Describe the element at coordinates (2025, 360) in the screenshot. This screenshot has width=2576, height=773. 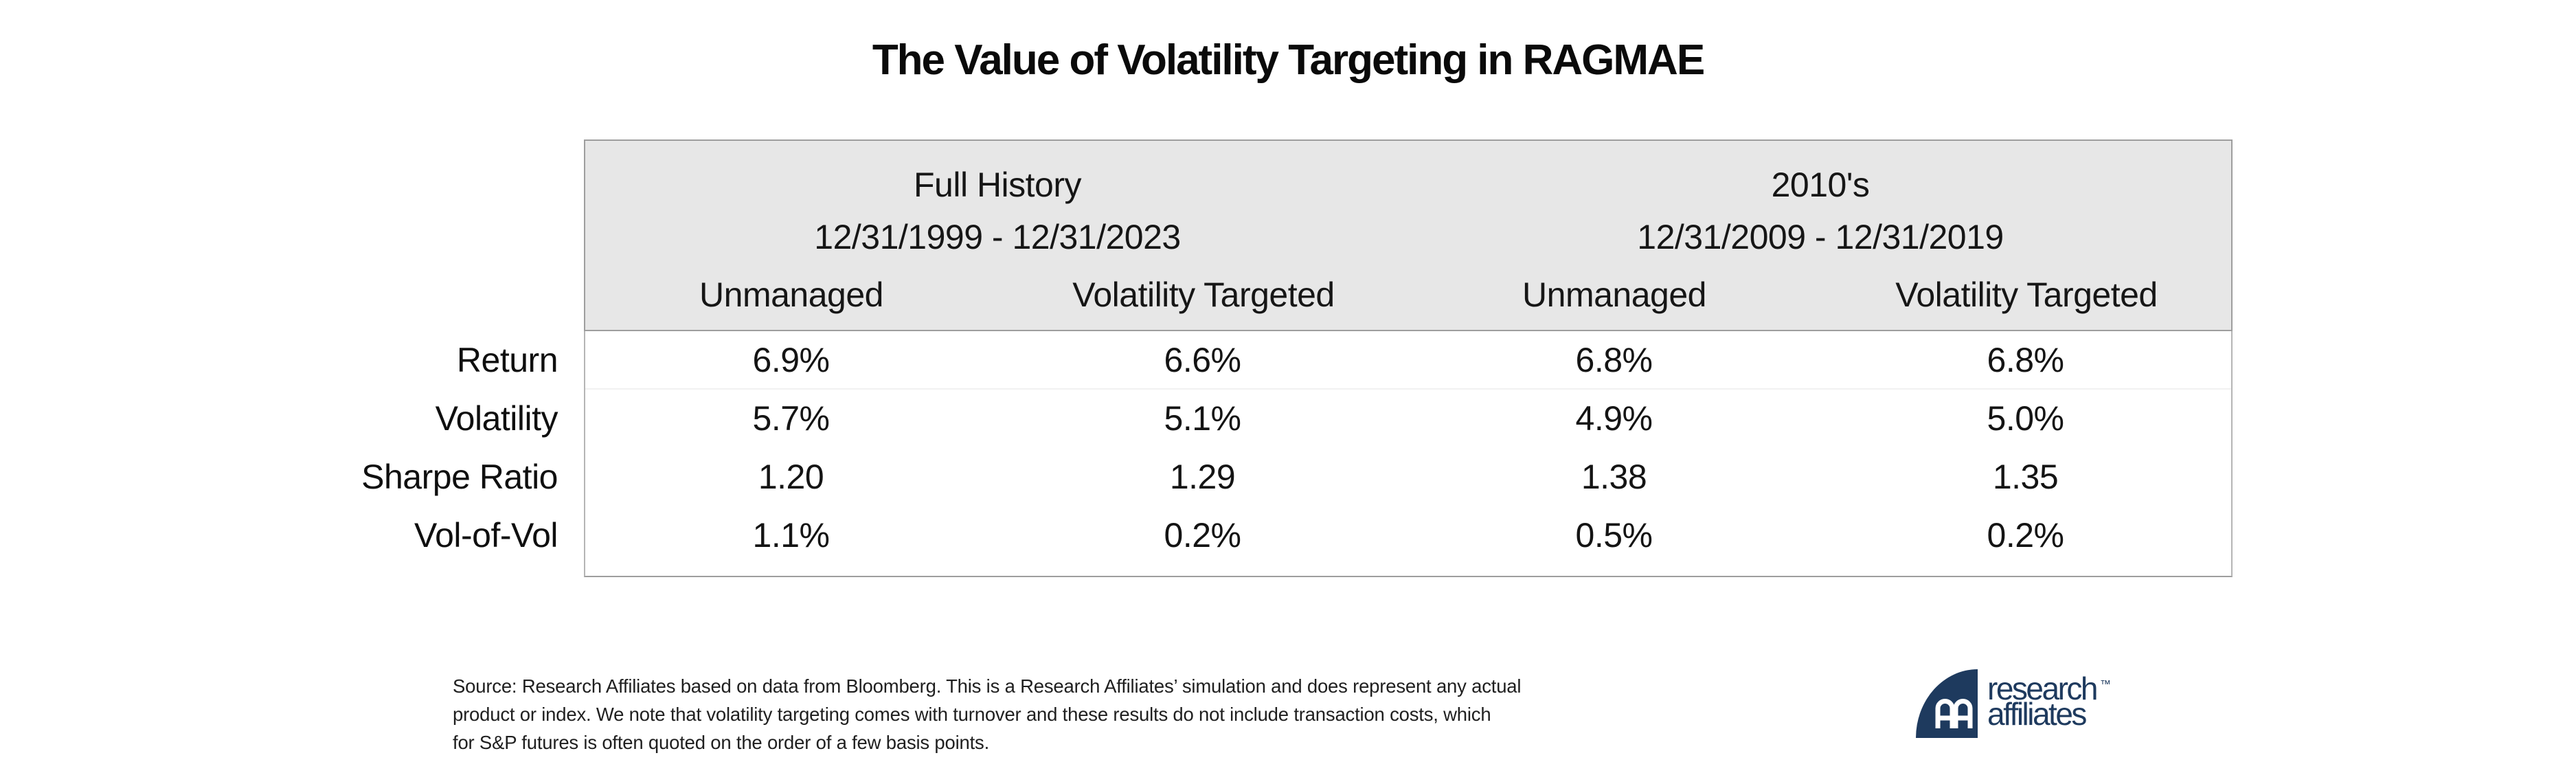
I see `cell-return-2010s-voltargeted: 6.8%` at that location.